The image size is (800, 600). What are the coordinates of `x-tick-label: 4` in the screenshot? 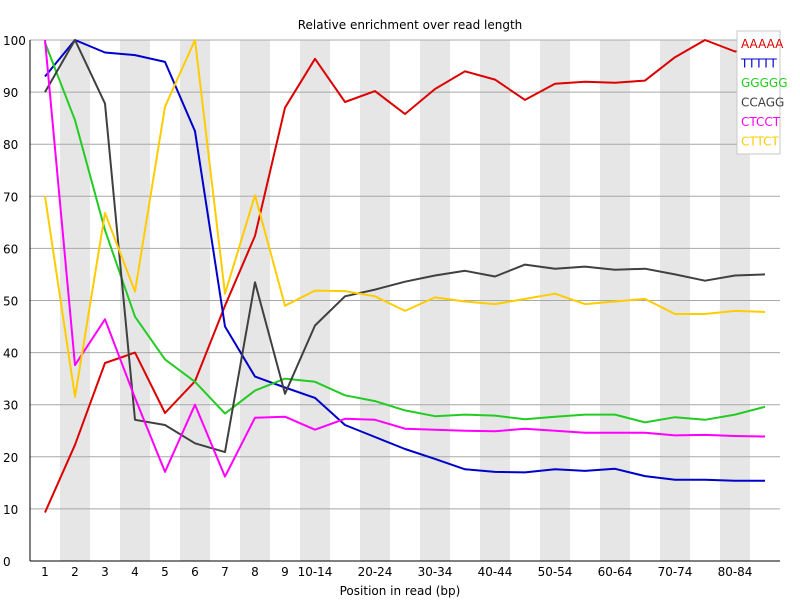 It's located at (135, 572).